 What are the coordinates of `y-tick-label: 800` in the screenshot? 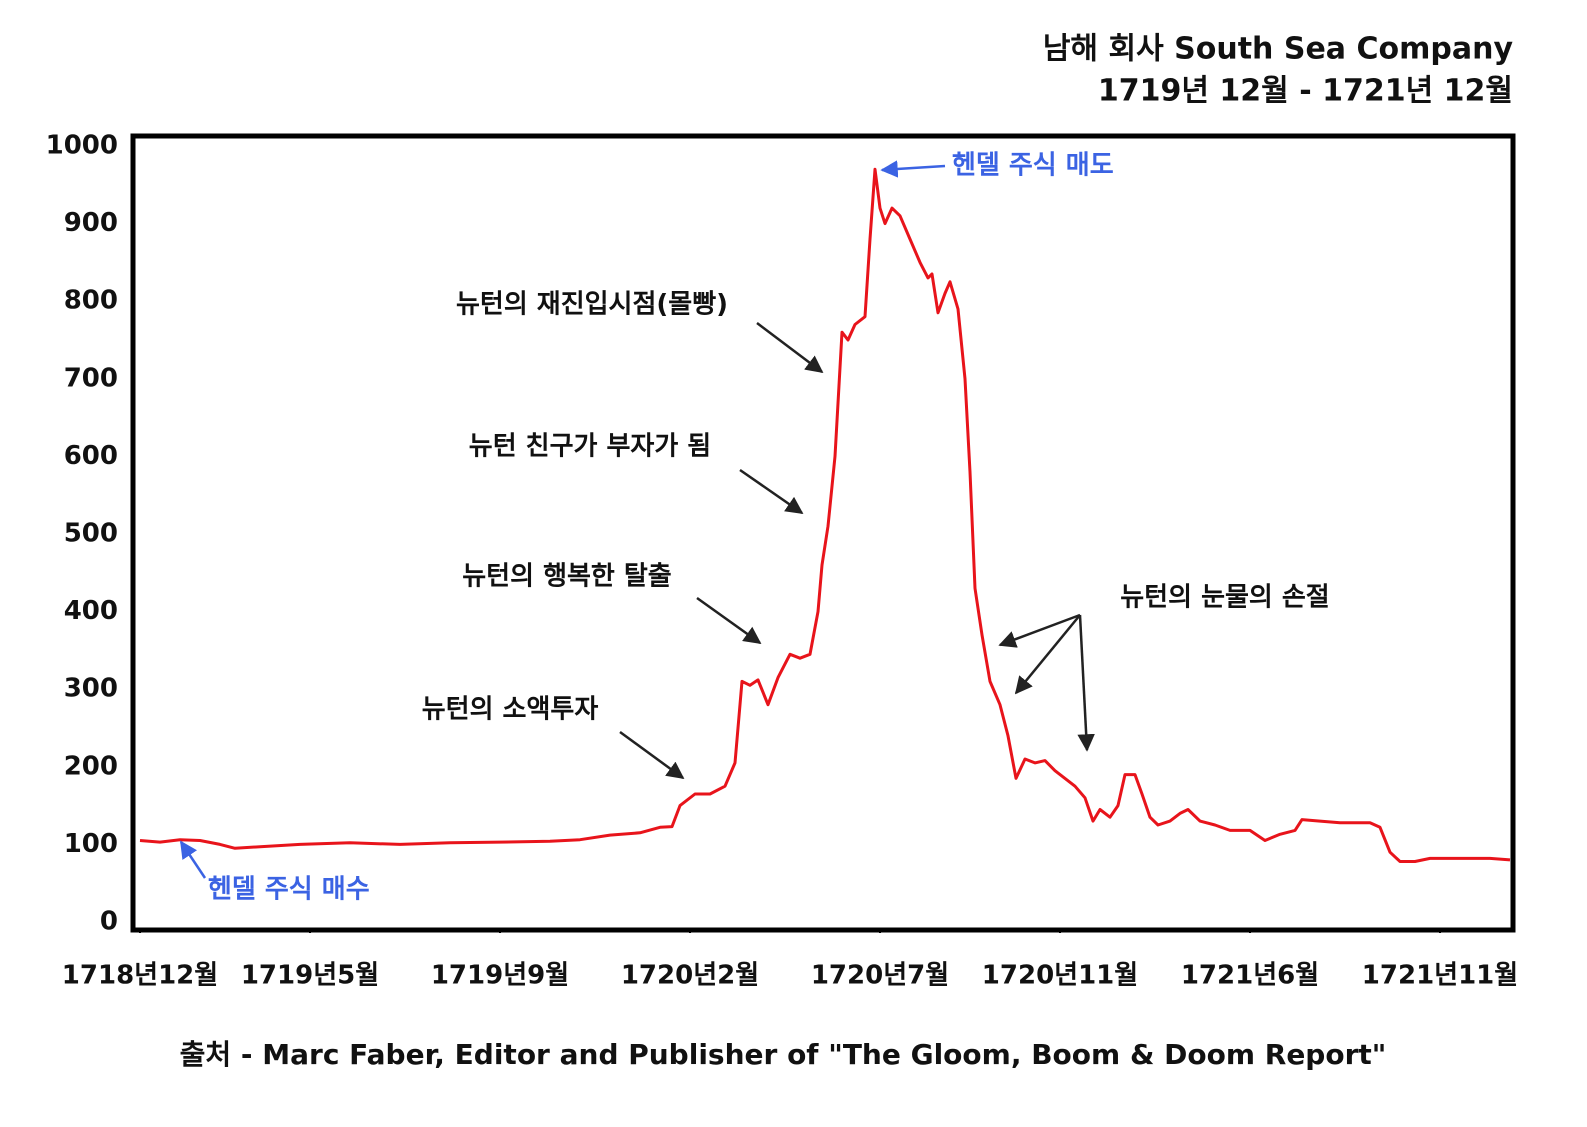 It's located at (91, 301).